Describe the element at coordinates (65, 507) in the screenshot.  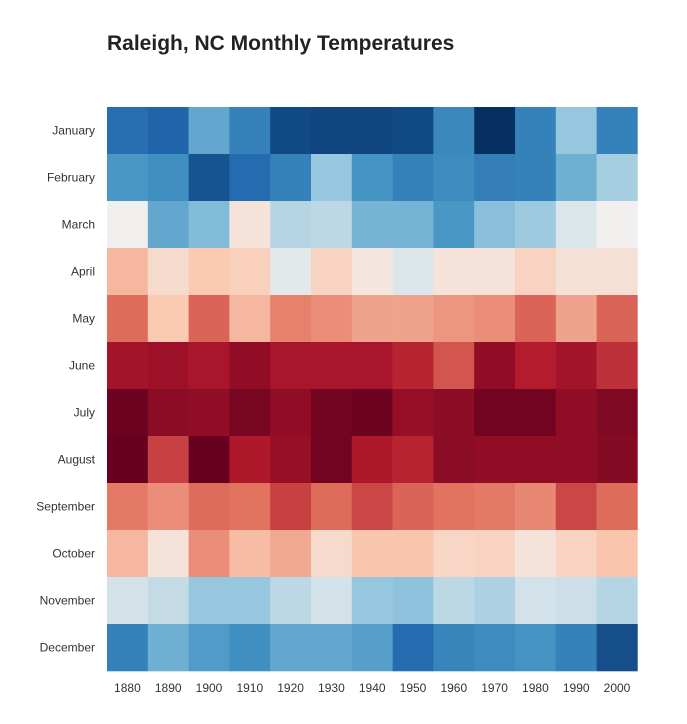
I see `y-tick-label: September` at that location.